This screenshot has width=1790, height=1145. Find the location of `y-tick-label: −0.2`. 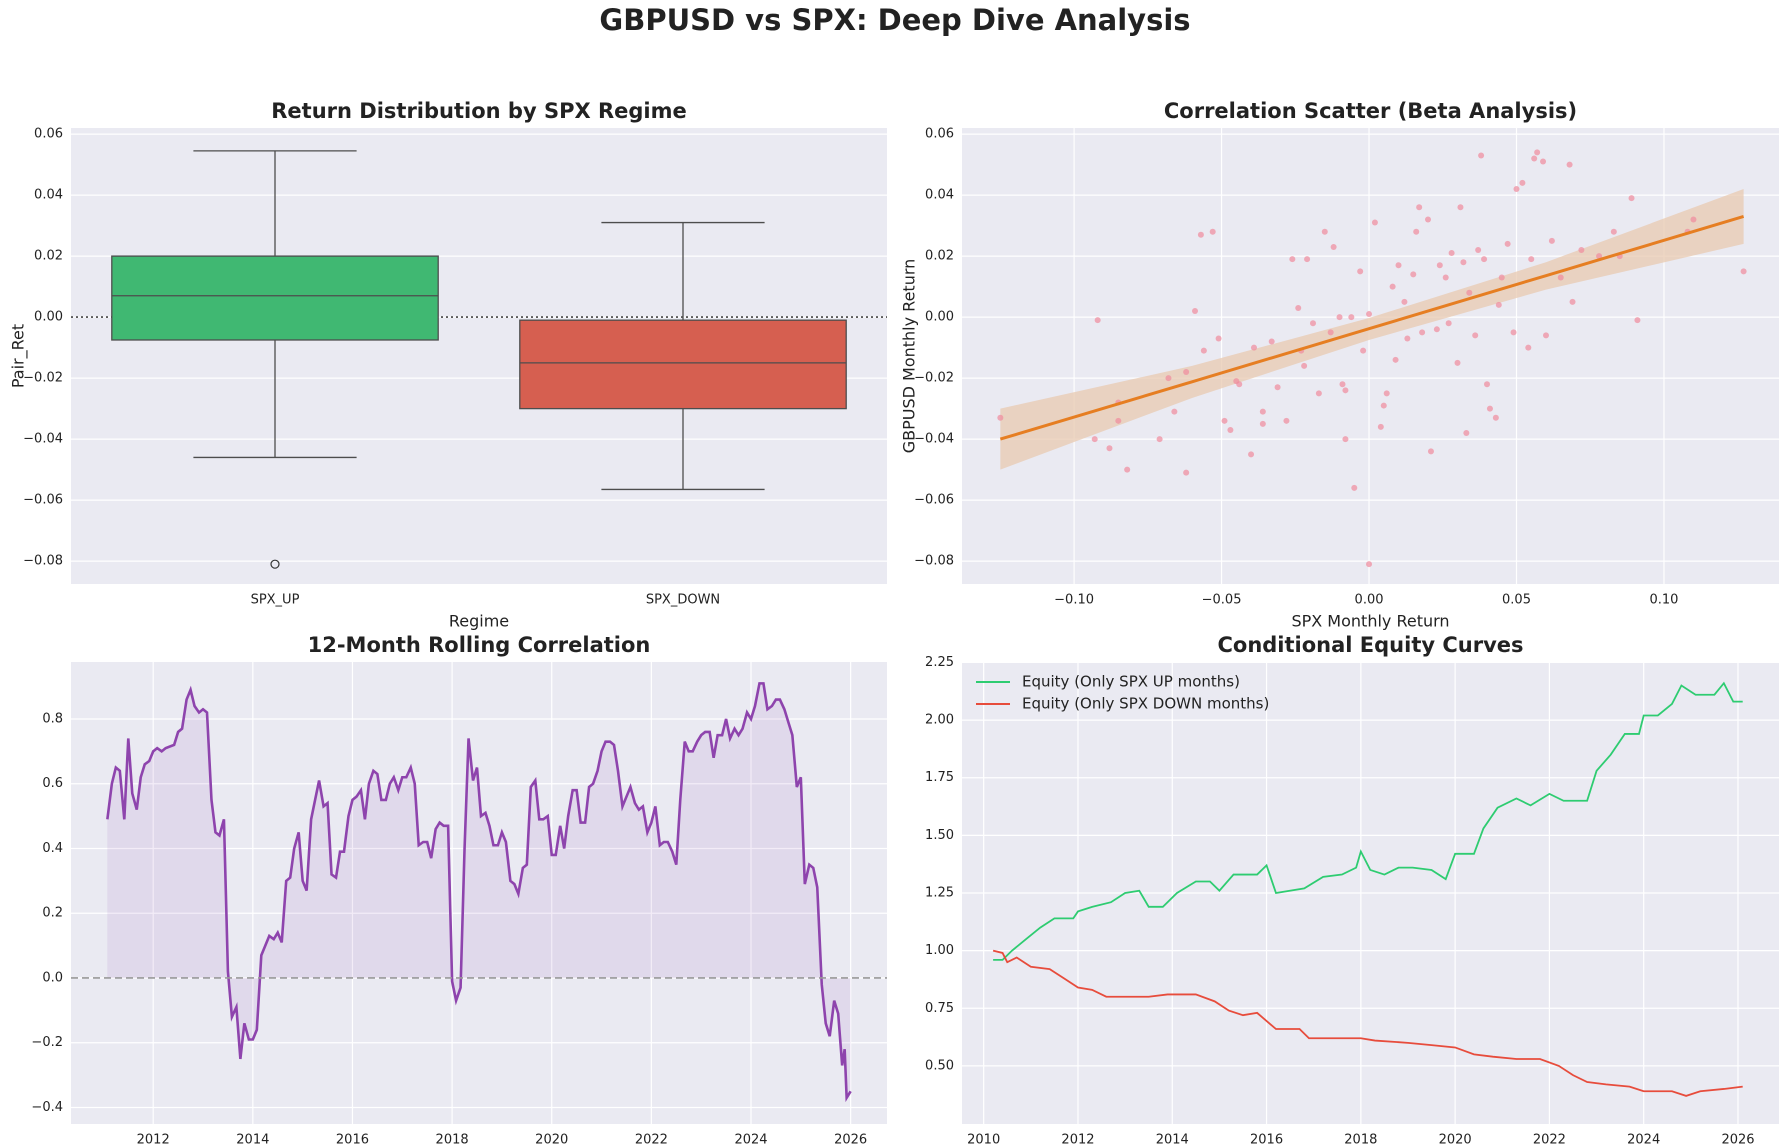

y-tick-label: −0.2 is located at coordinates (47, 1042).